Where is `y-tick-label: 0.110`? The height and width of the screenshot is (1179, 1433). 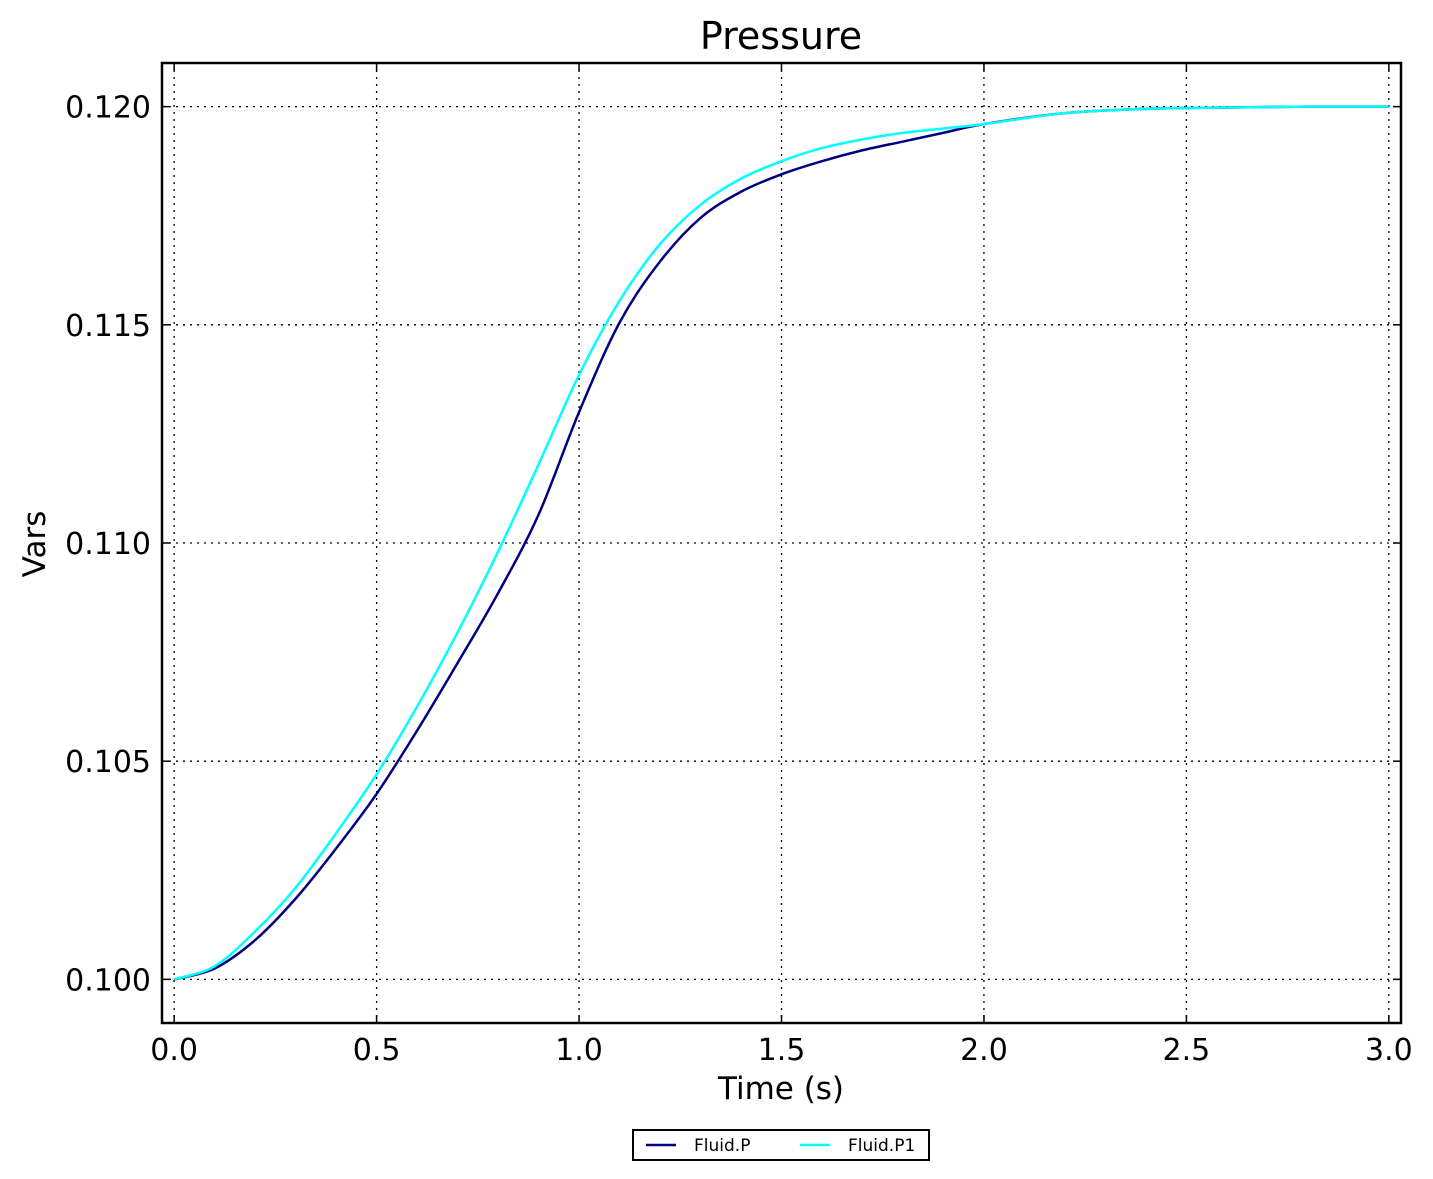
y-tick-label: 0.110 is located at coordinates (108, 544).